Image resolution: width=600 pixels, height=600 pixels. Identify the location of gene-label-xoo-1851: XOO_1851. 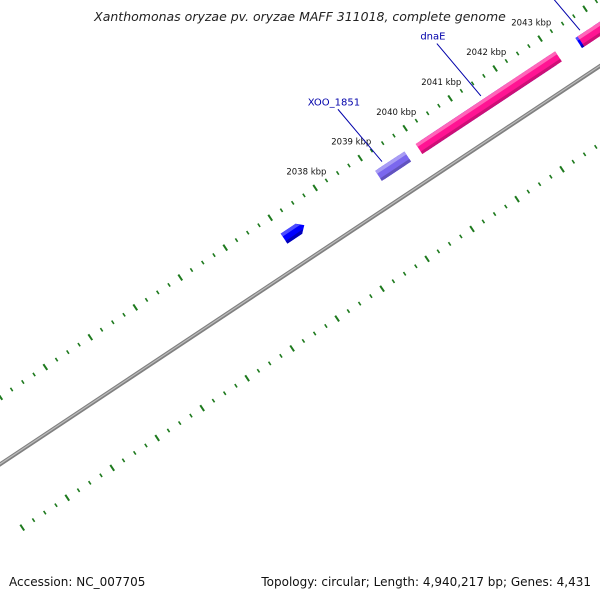
(345, 129).